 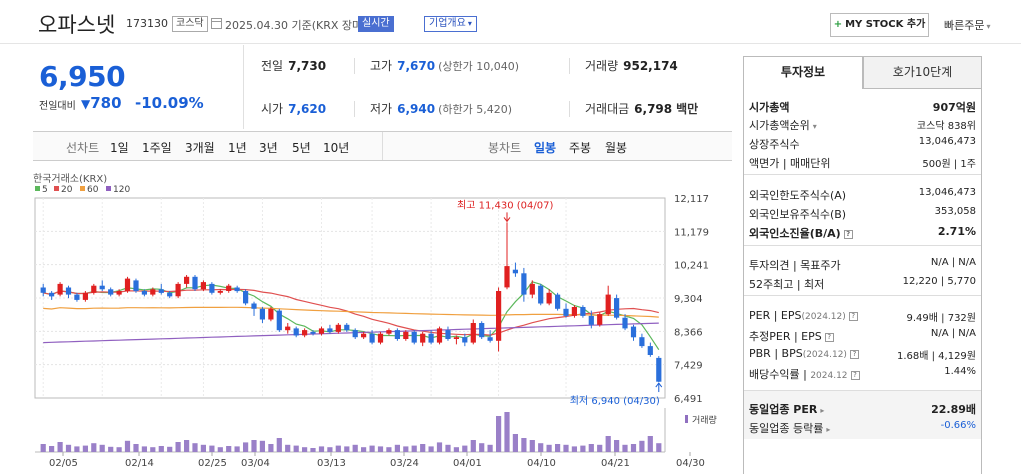 I want to click on tab-1year: 1년, so click(x=237, y=148).